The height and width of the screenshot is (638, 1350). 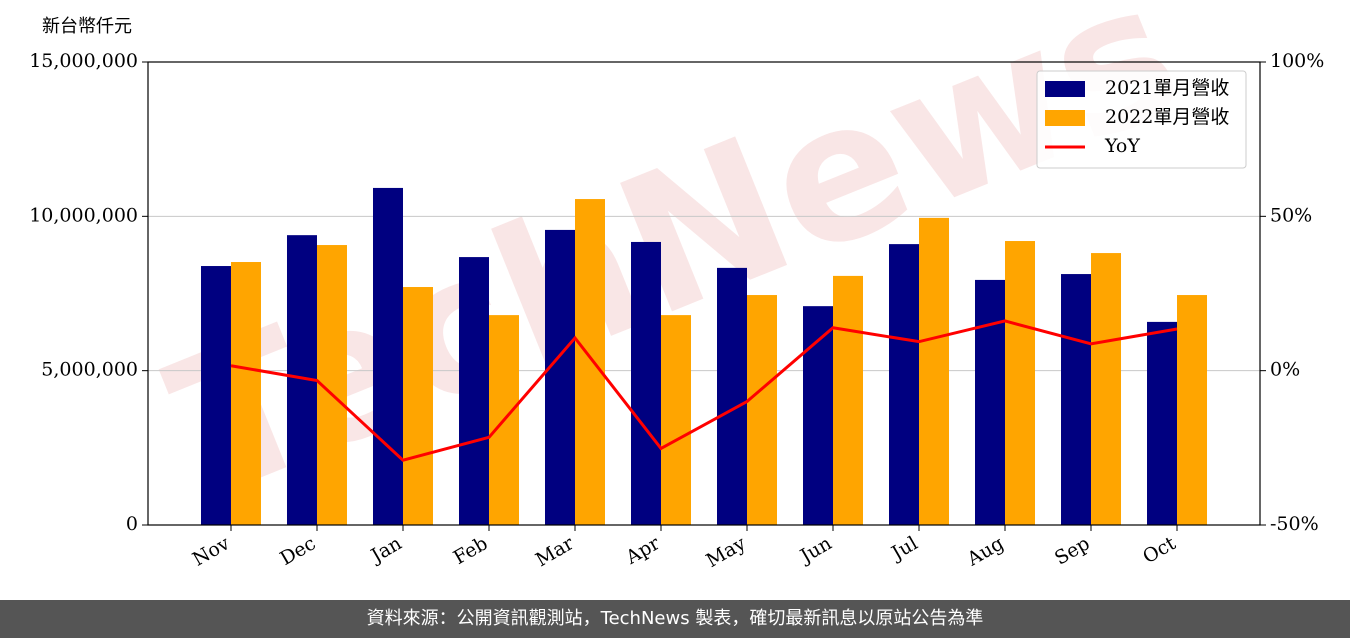 I want to click on y-tick-label: 10,000,000, so click(x=83, y=215).